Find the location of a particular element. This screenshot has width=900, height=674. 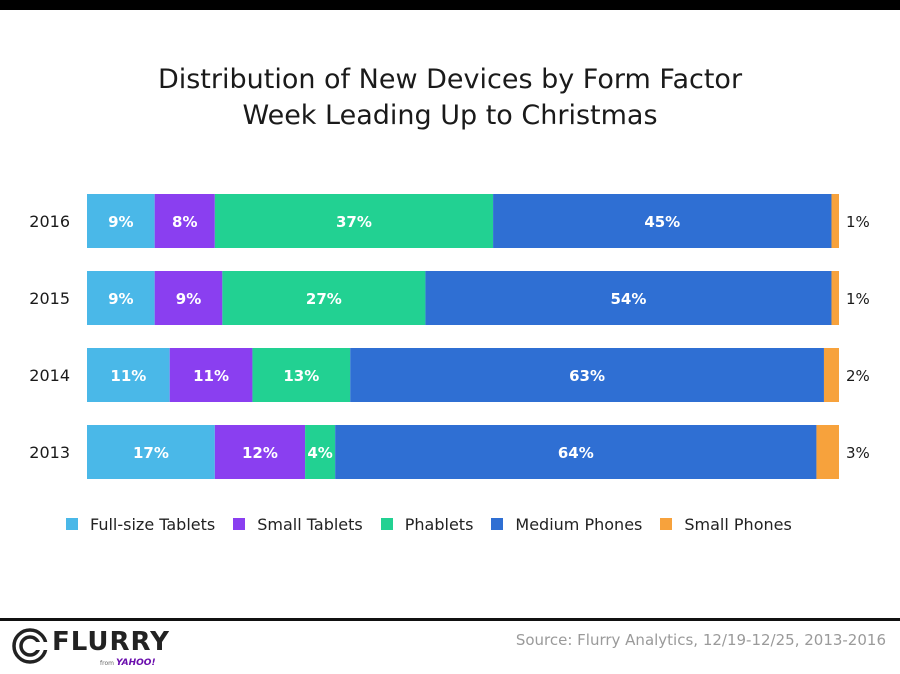

bar-2013-medium-phones is located at coordinates (576, 452).